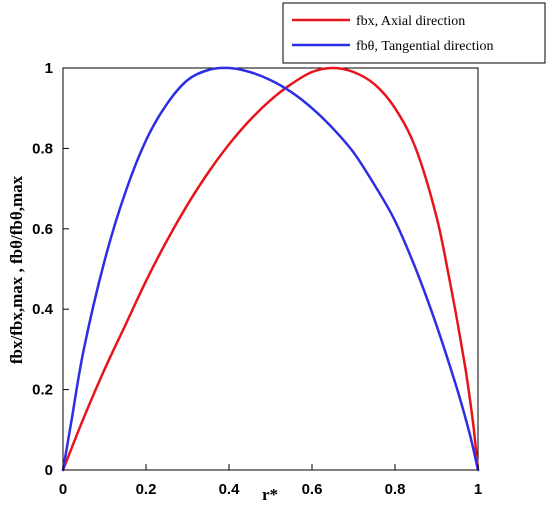 The height and width of the screenshot is (510, 550). Describe the element at coordinates (425, 46) in the screenshot. I see `legend-label-tangential: fbθ, Tangential direction` at that location.